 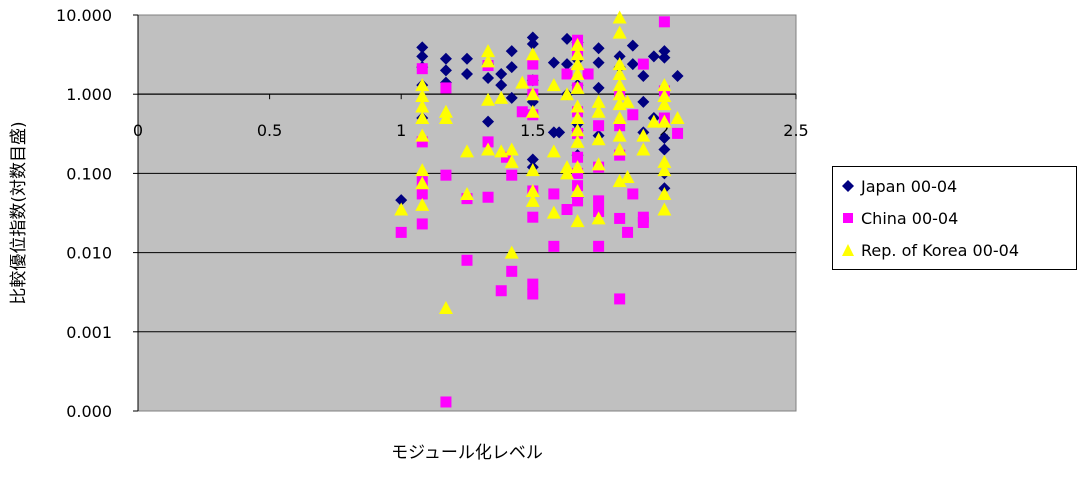 What do you see at coordinates (795, 130) in the screenshot?
I see `x-tick-label: 2.5` at bounding box center [795, 130].